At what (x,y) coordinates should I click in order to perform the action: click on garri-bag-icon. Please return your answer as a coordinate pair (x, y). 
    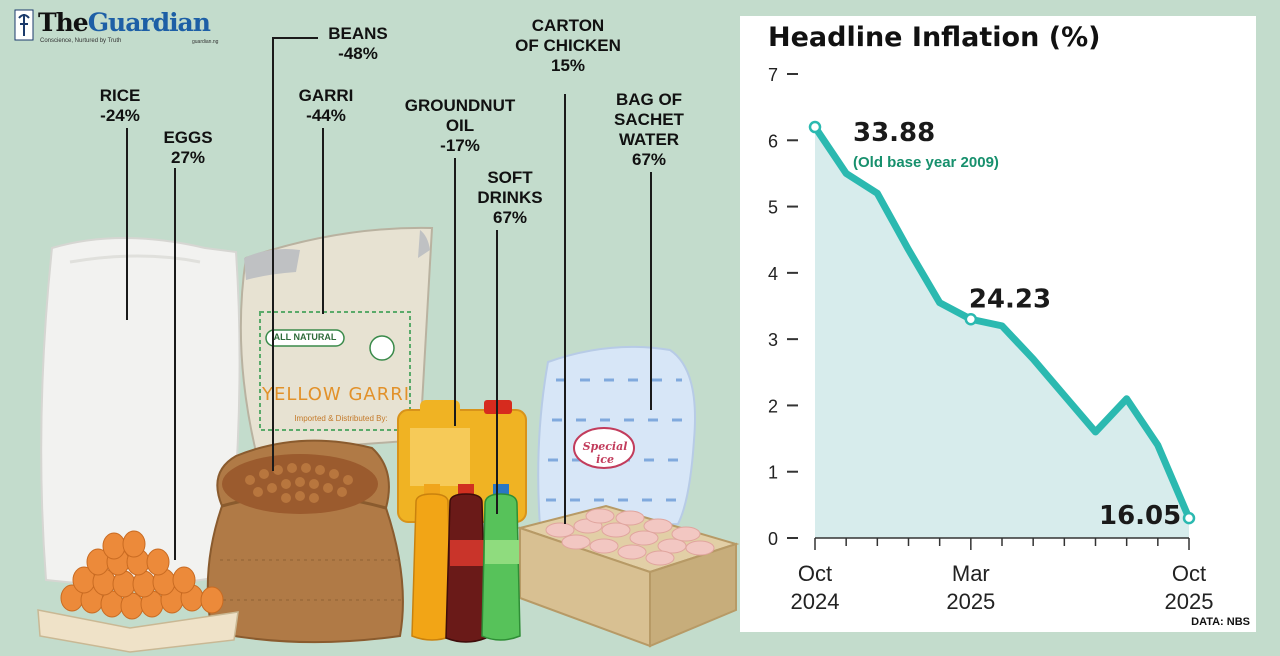
    Looking at the image, I should click on (336, 340).